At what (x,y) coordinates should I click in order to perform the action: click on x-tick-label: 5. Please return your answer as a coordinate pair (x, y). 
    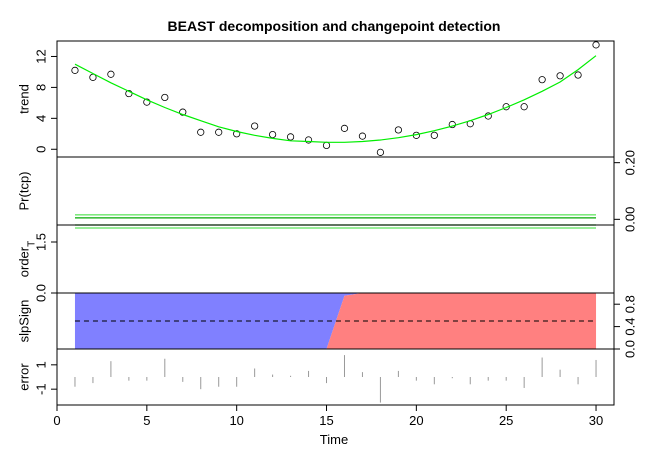
    Looking at the image, I should click on (146, 420).